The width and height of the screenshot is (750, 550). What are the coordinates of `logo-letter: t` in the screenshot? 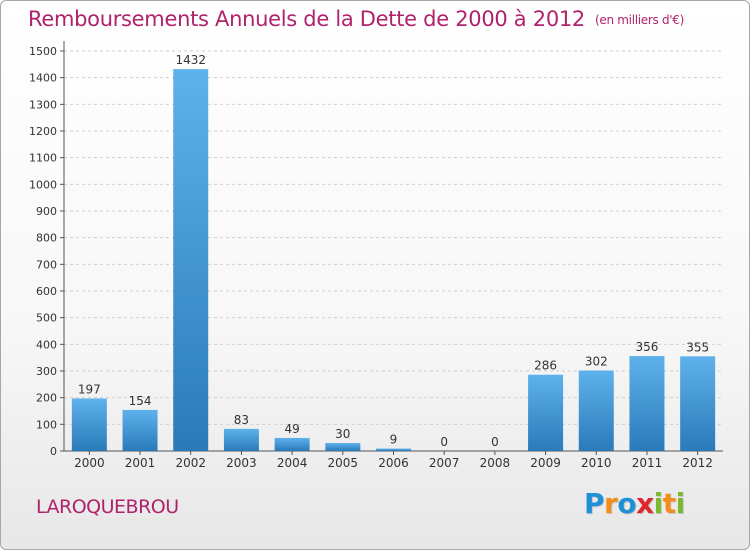 It's located at (669, 503).